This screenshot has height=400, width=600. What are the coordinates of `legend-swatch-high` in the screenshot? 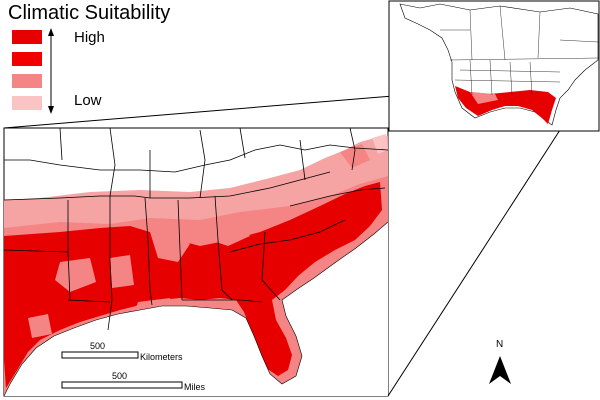 It's located at (27, 37).